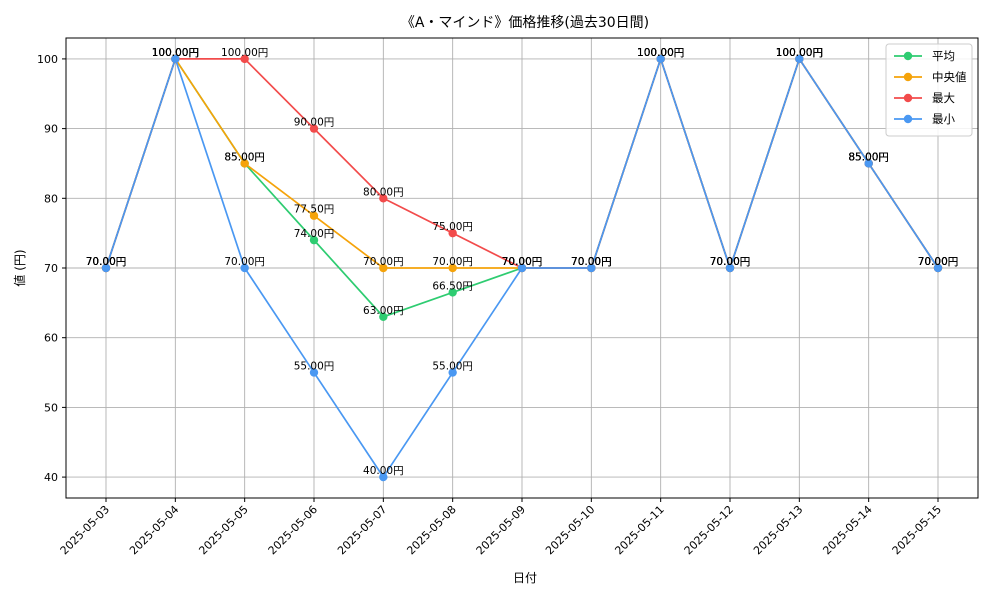 The image size is (1000, 600). I want to click on x-tick-label: 2025-05-08, so click(431, 530).